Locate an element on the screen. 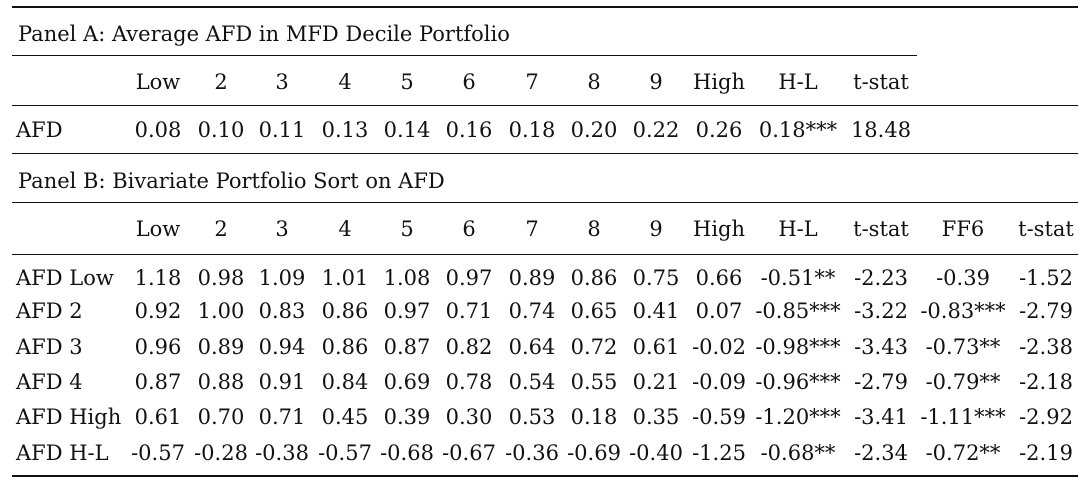 The width and height of the screenshot is (1080, 481). table-cell: 0.26 is located at coordinates (719, 130).